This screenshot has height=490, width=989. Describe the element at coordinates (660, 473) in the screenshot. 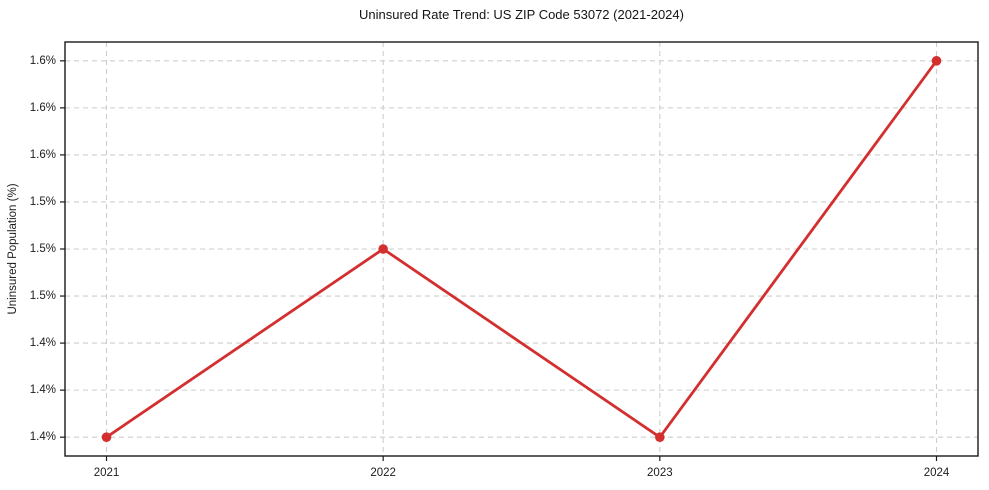

I see `x-tick-label: 2023` at that location.